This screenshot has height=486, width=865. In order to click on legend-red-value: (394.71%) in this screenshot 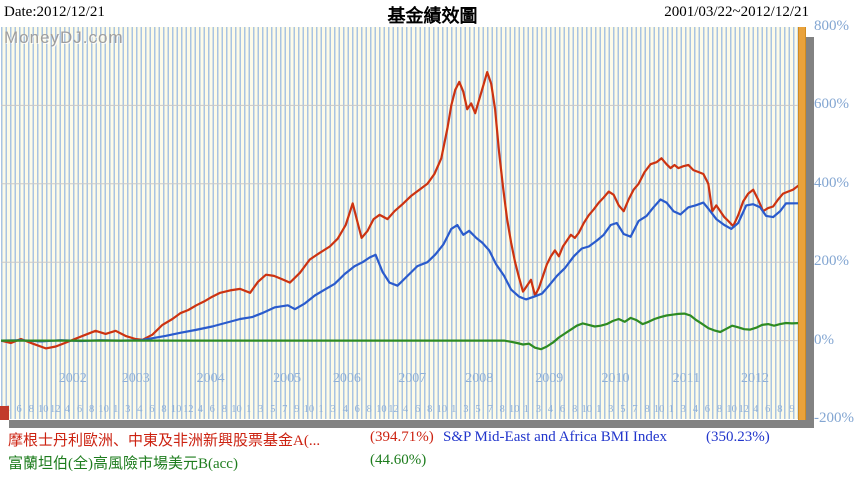, I will do `click(402, 437)`.